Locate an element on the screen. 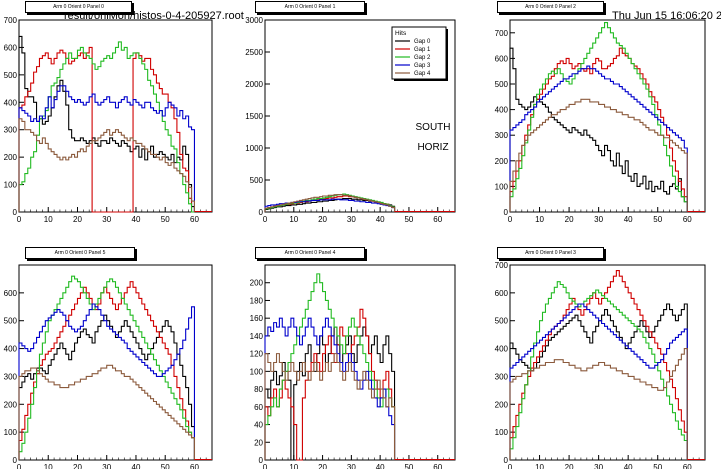 Image resolution: width=721 pixels, height=469 pixels. legend-box is located at coordinates (419, 53).